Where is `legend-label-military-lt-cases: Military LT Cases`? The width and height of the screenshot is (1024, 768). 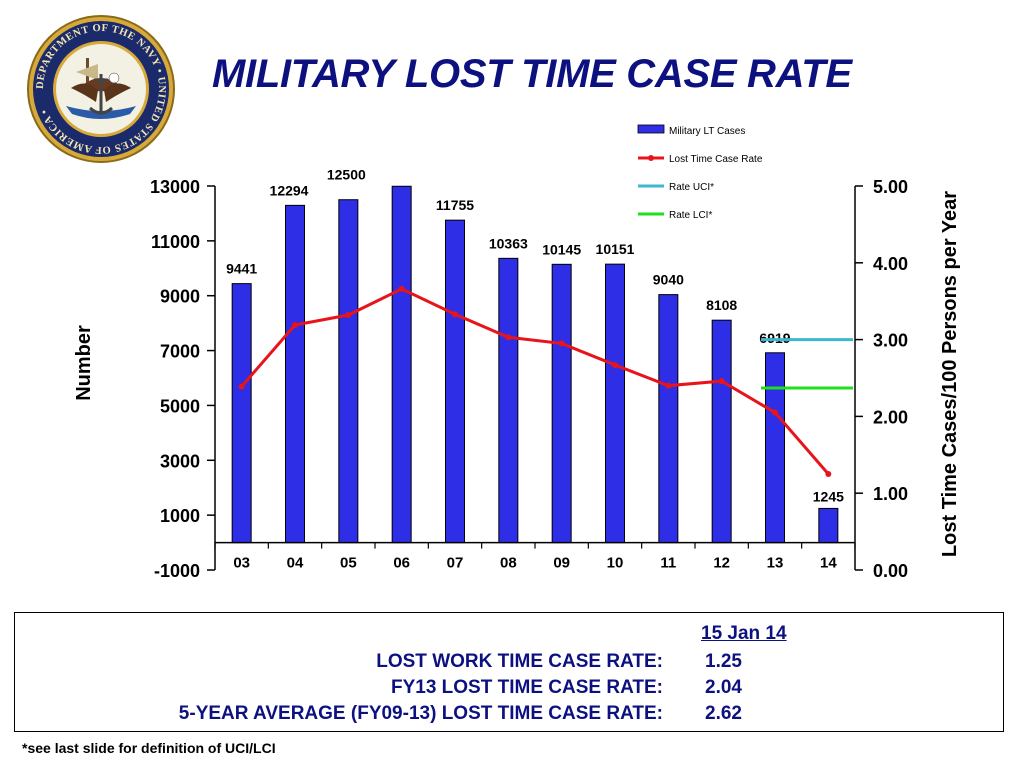 legend-label-military-lt-cases: Military LT Cases is located at coordinates (707, 131).